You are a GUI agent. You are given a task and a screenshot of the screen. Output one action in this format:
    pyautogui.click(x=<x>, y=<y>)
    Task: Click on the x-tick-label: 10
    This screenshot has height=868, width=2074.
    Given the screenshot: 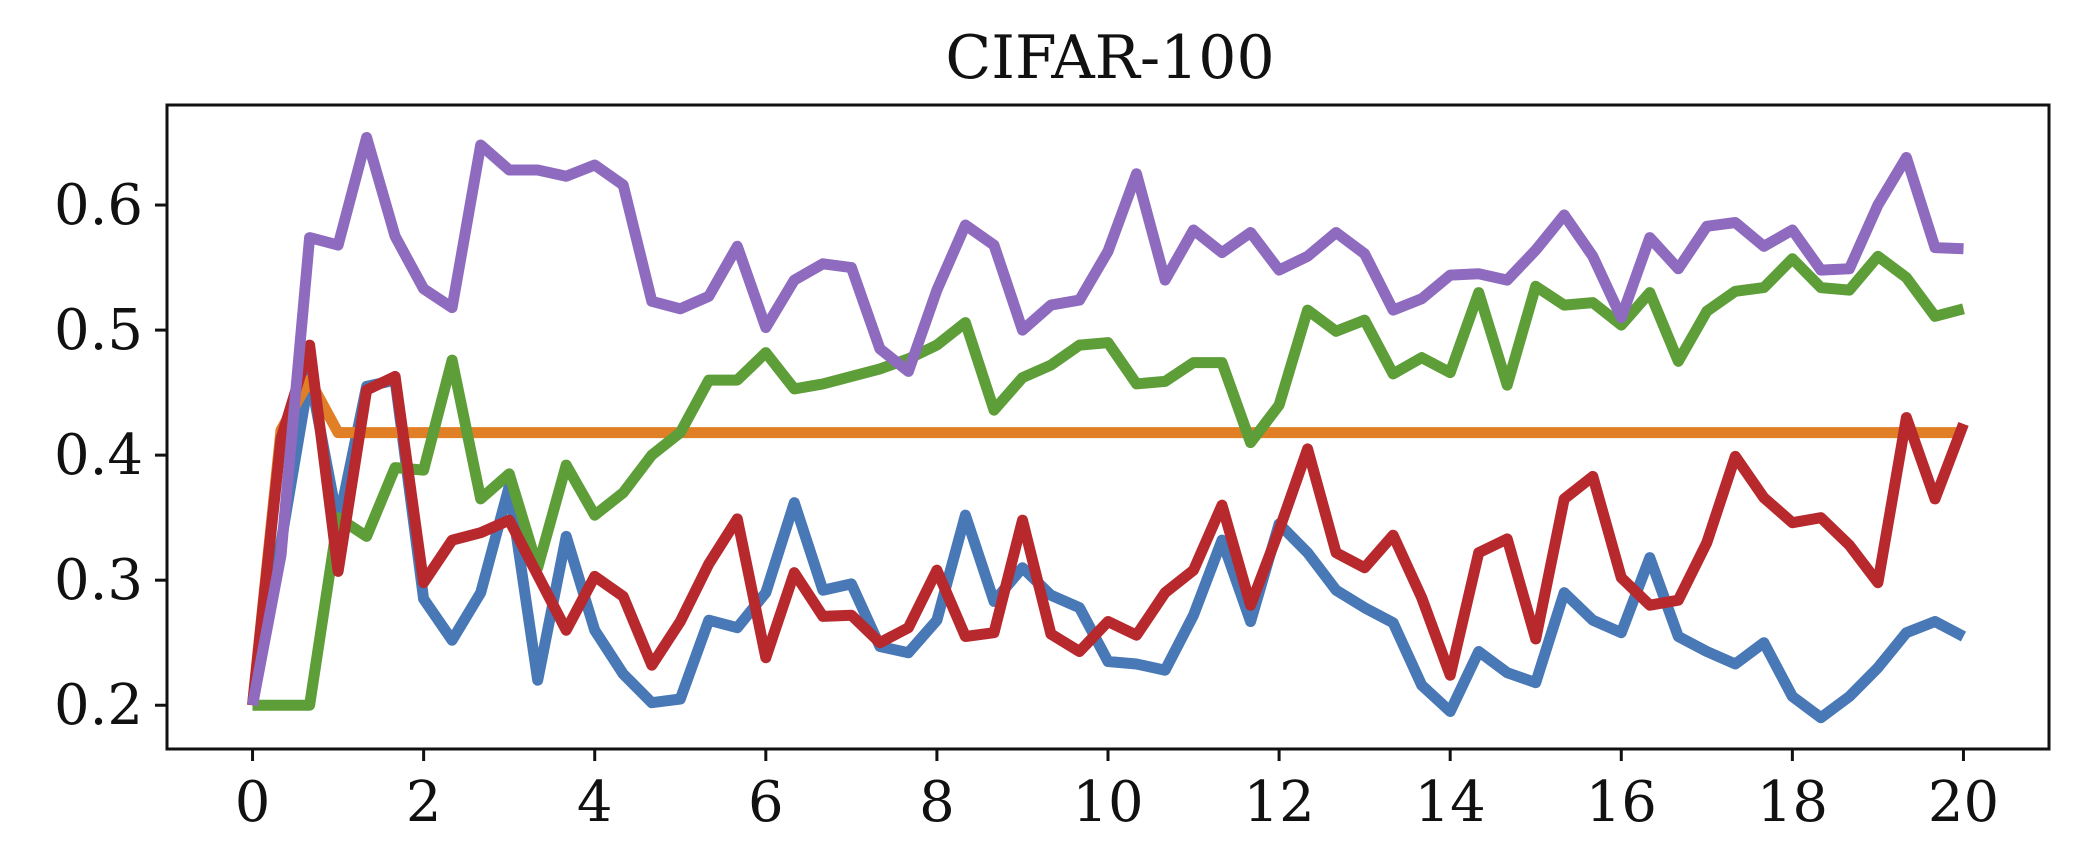 What is the action you would take?
    pyautogui.click(x=1107, y=802)
    